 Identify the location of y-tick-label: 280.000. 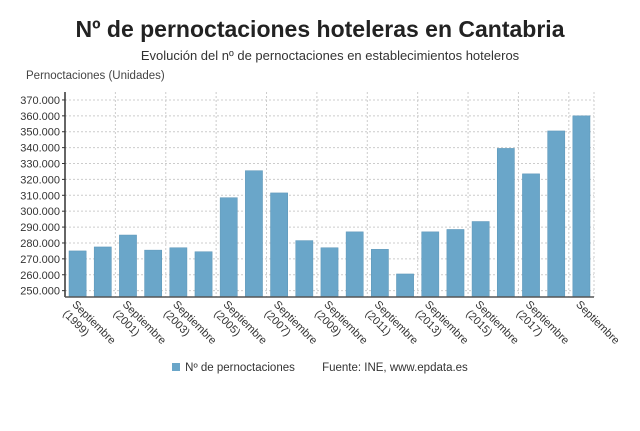
(40, 244).